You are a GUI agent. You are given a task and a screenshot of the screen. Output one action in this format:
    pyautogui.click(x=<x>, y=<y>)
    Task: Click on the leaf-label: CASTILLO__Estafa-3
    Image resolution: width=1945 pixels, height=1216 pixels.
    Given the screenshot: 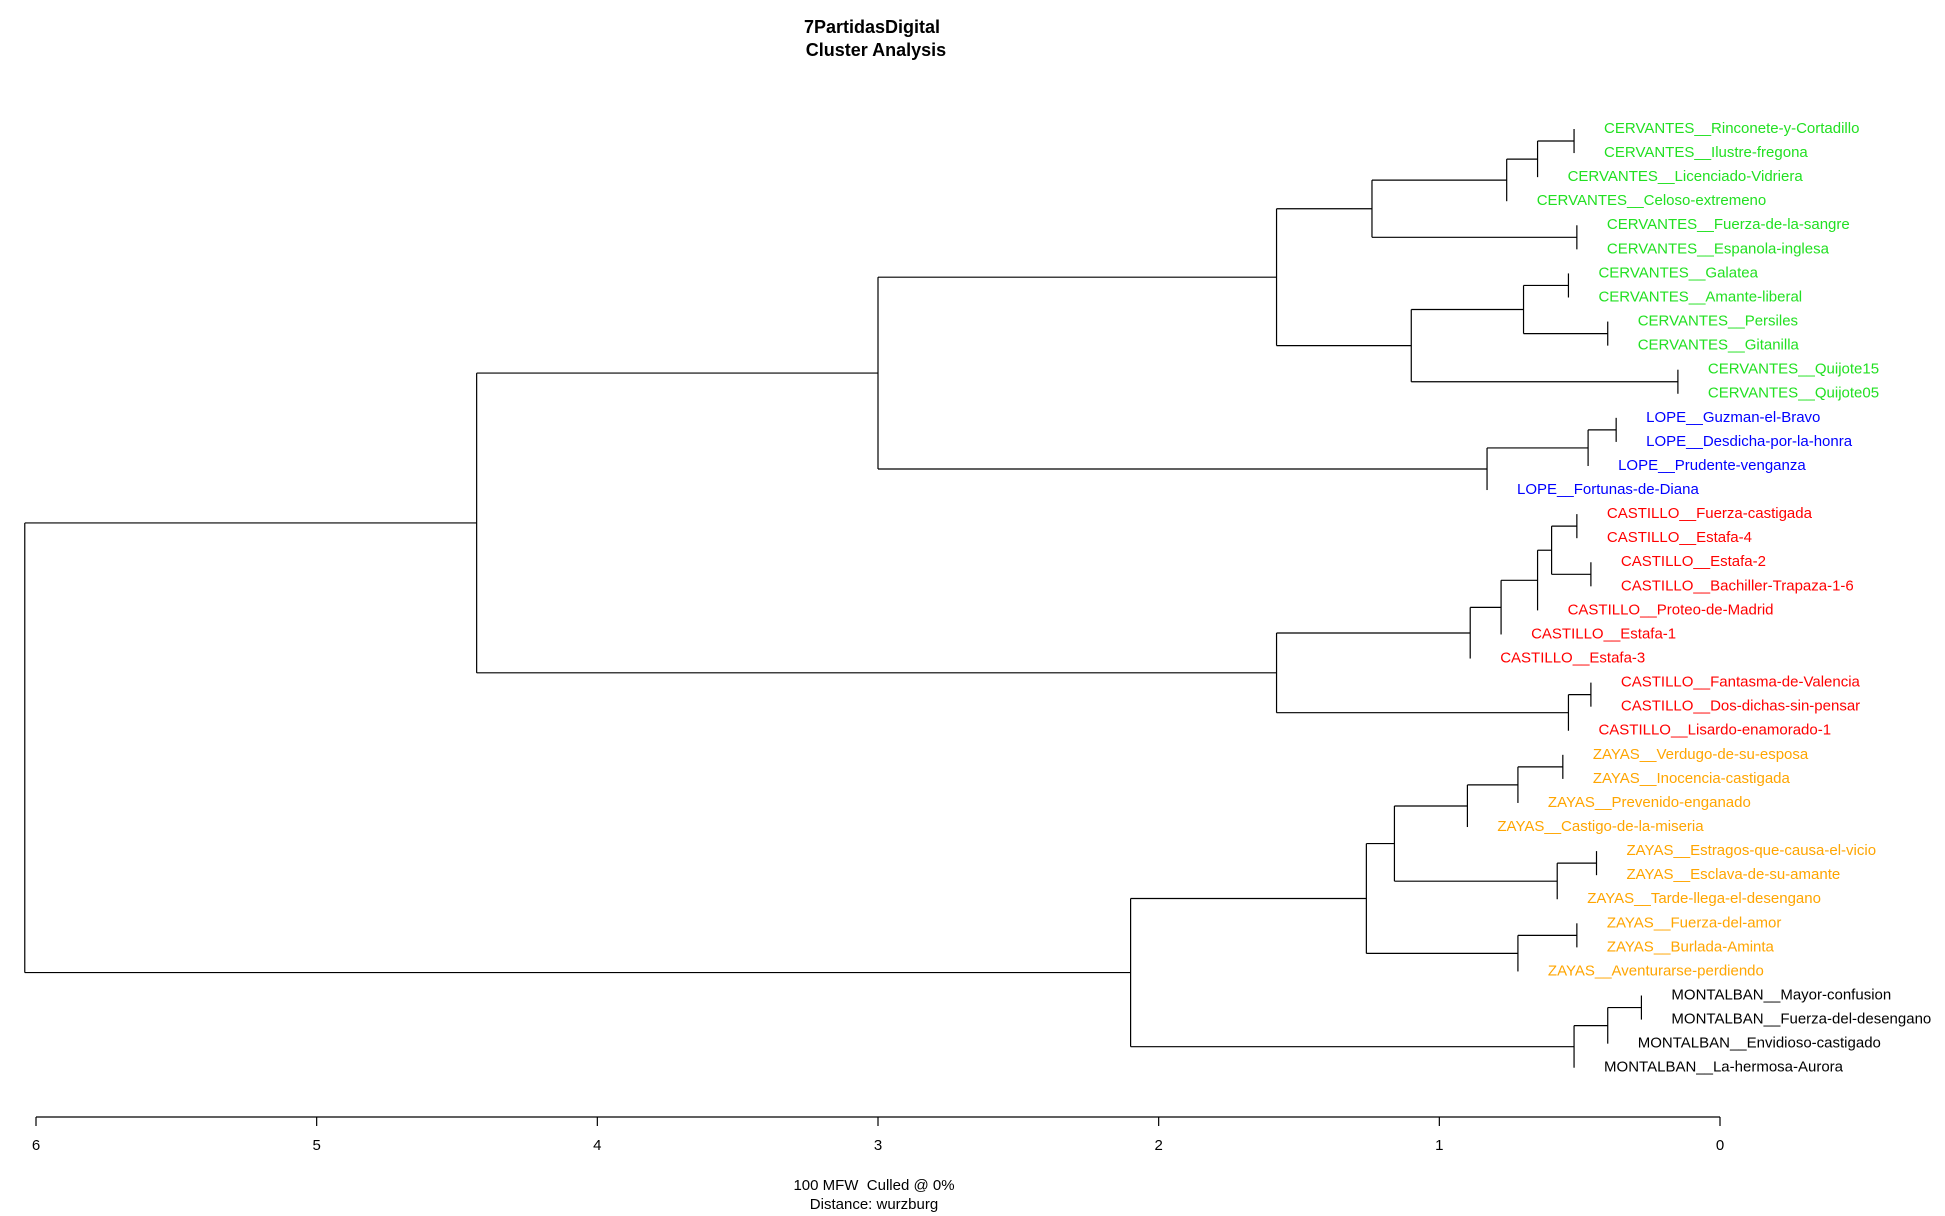 What is the action you would take?
    pyautogui.click(x=1572, y=658)
    